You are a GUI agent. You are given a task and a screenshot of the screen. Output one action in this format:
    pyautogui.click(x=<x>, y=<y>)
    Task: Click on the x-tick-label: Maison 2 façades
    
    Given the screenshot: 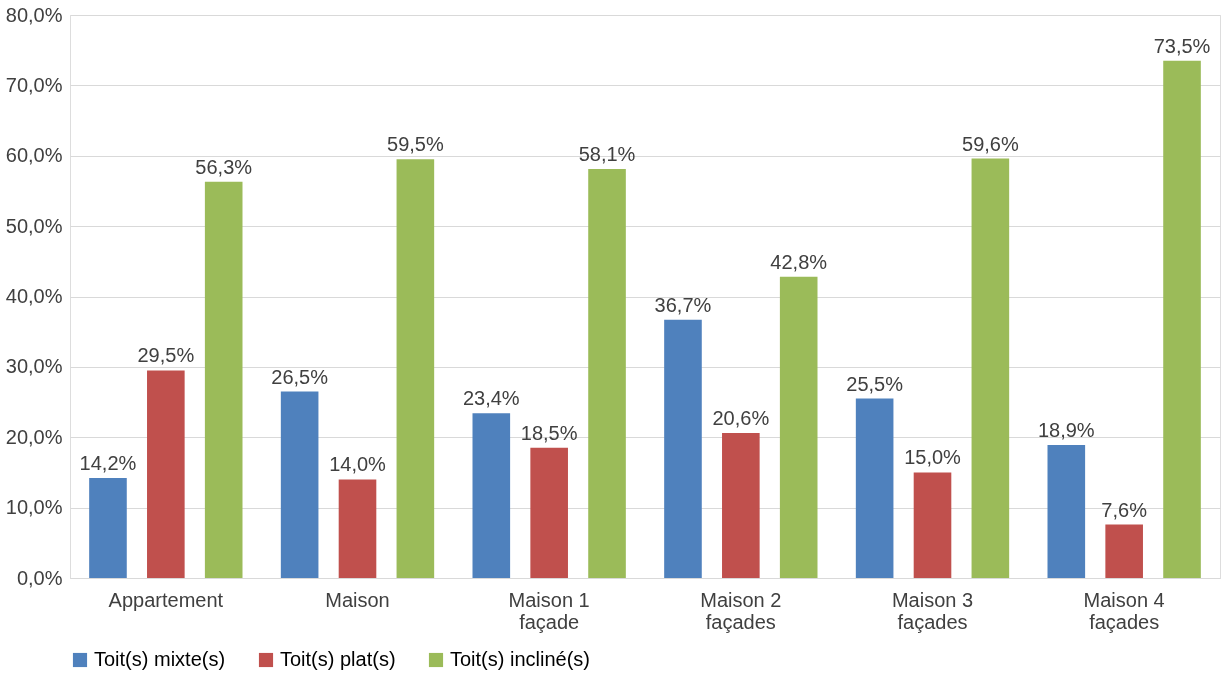 What is the action you would take?
    pyautogui.click(x=741, y=610)
    